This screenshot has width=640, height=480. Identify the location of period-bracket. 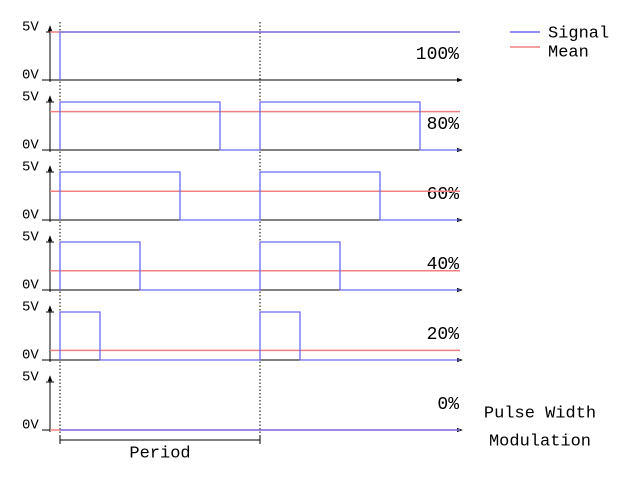
(160, 440).